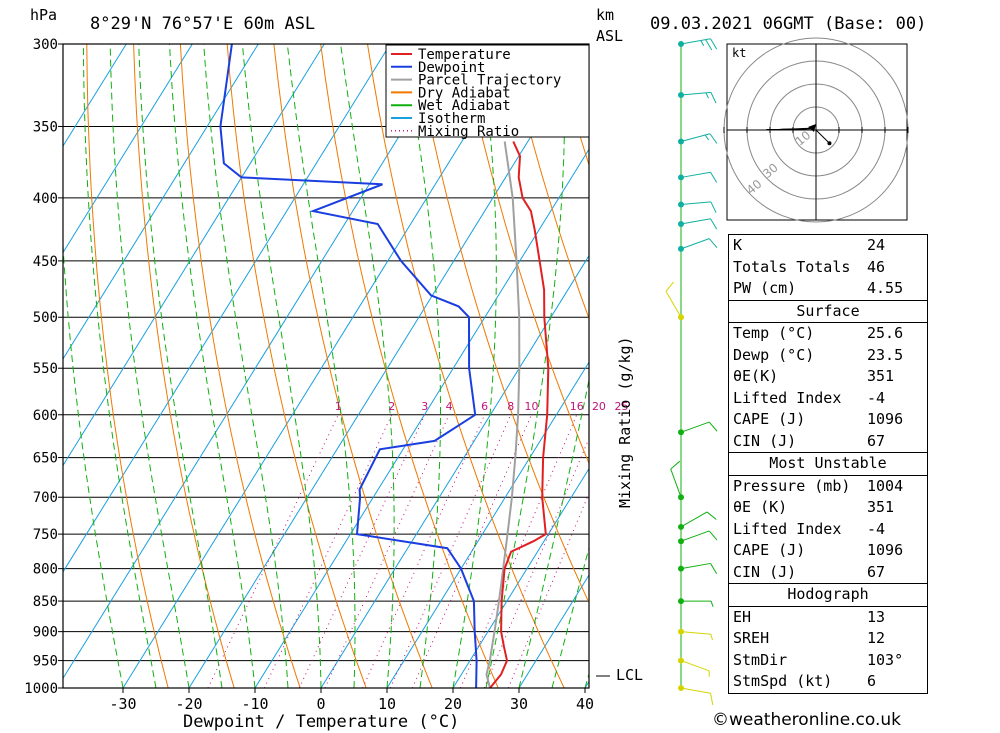 This screenshot has height=733, width=1000. I want to click on storm-motion-dot, so click(829, 143).